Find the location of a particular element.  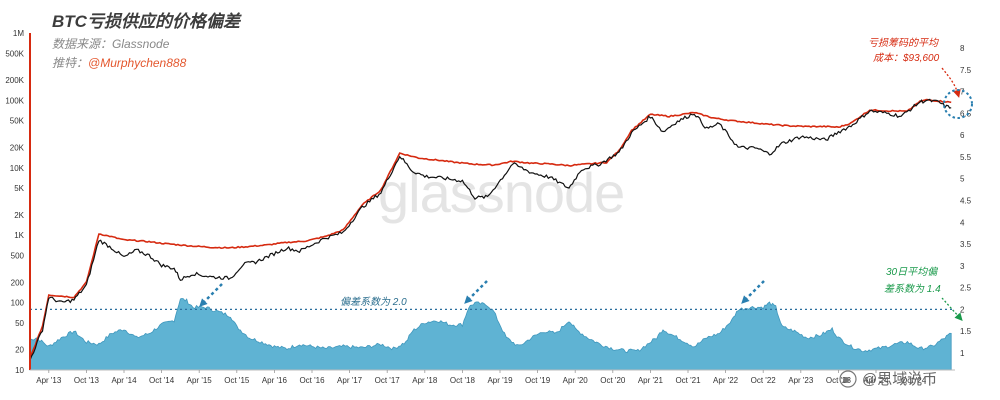

avg30-arrow is located at coordinates (951, 308).